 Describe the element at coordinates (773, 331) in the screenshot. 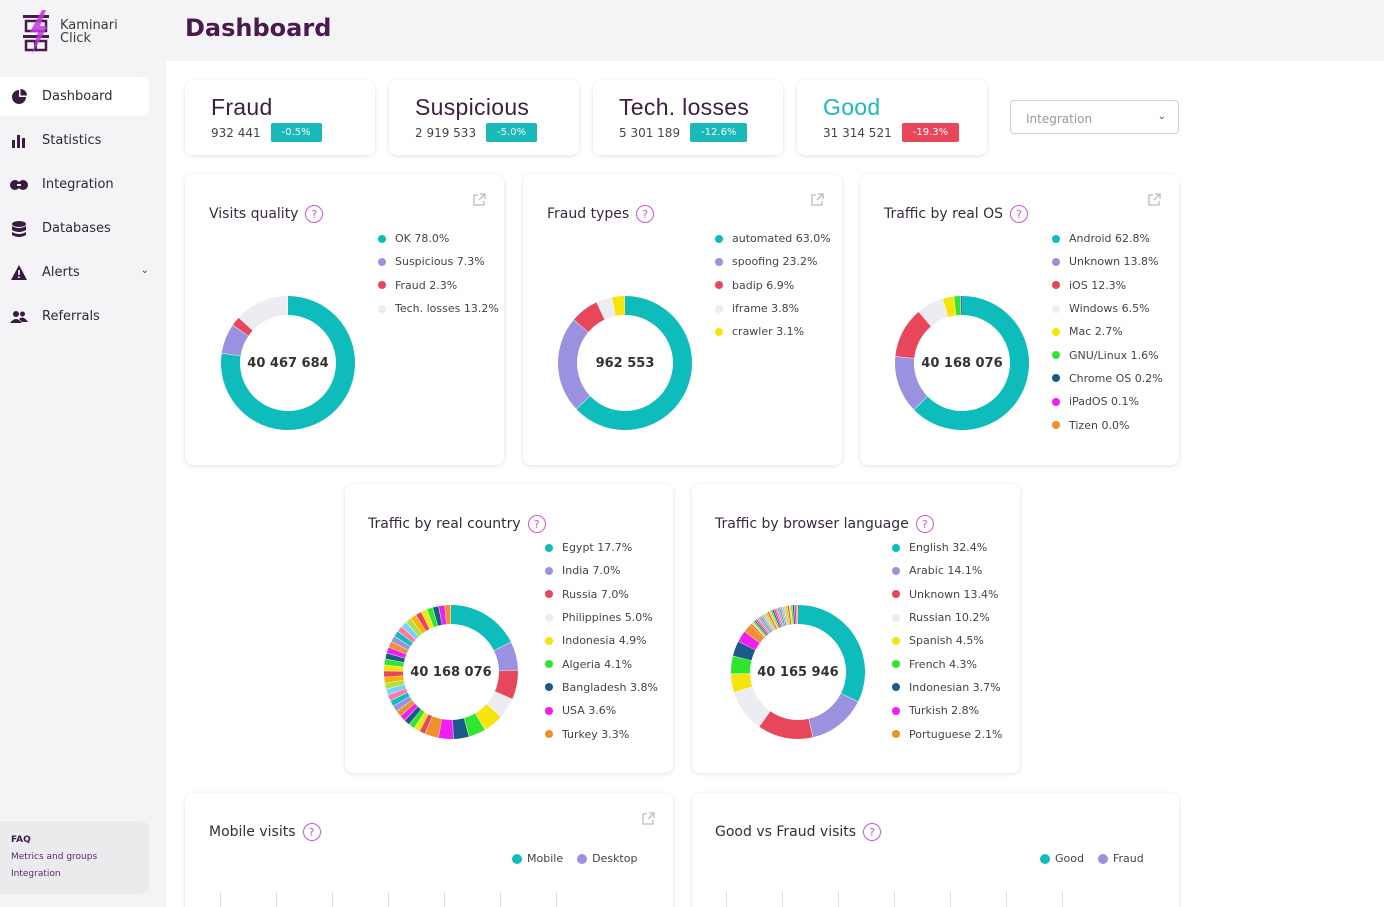

I see `legend-item: crawler 3.1%` at that location.